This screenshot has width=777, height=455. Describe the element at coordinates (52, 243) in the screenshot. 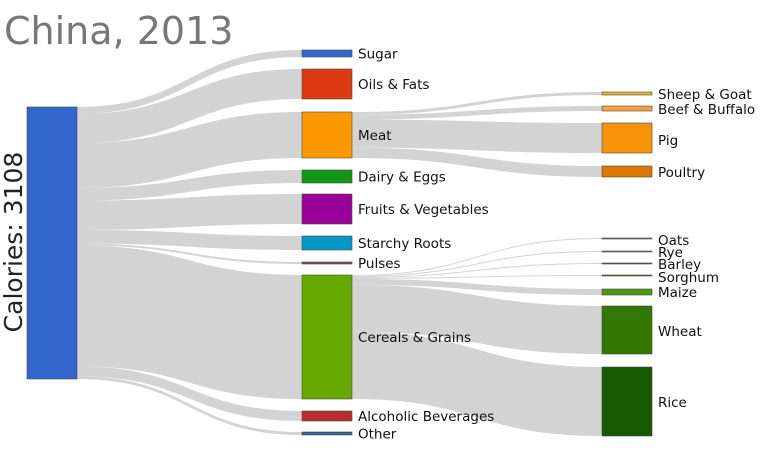

I see `calories-total-node` at that location.